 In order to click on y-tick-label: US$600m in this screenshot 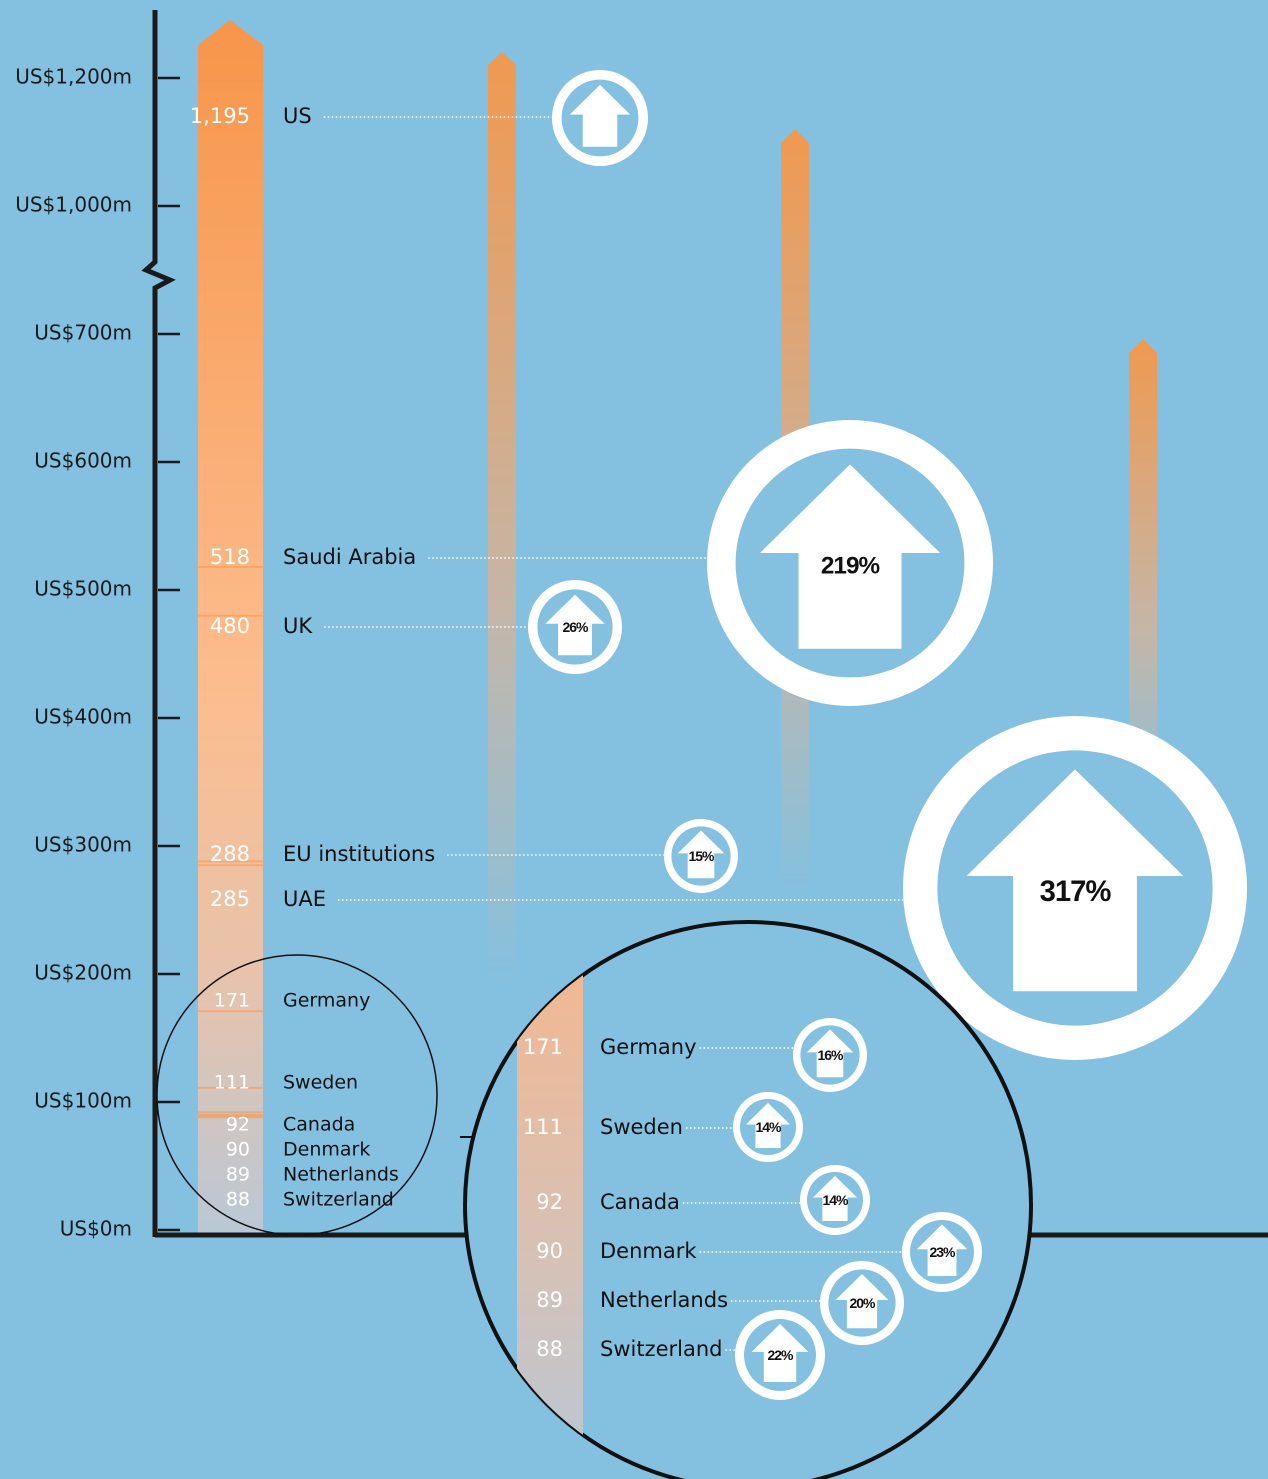, I will do `click(83, 461)`.